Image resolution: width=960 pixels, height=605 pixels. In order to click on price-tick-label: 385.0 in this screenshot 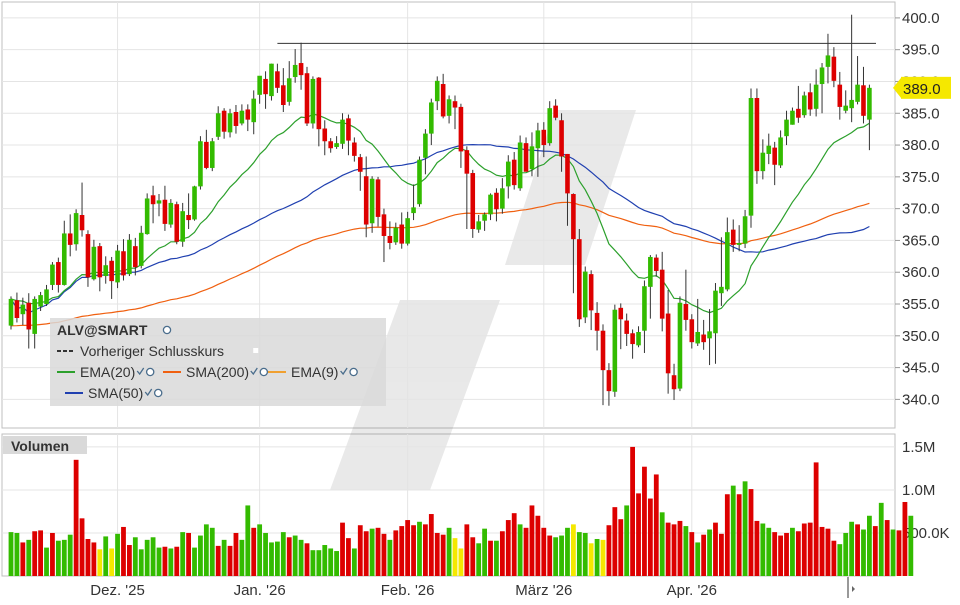, I will do `click(921, 113)`.